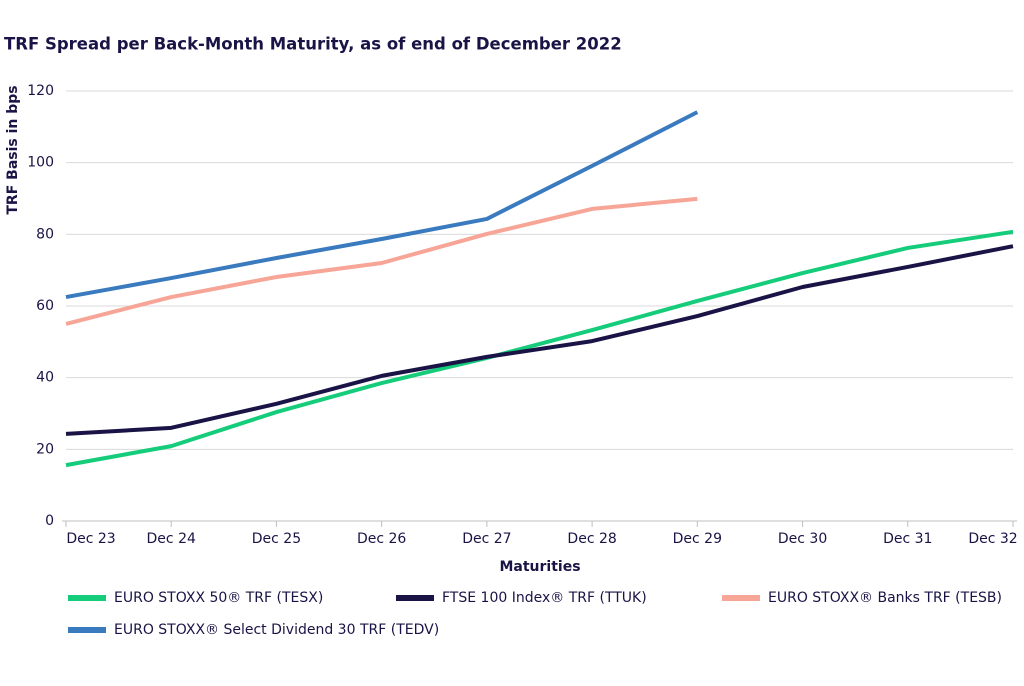 This screenshot has height=686, width=1024. What do you see at coordinates (992, 539) in the screenshot?
I see `x-tick-label: Dec 32` at bounding box center [992, 539].